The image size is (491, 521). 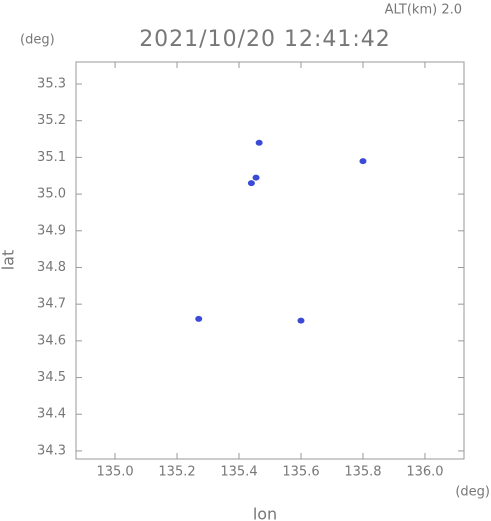 I want to click on y-axis-label: lat, so click(x=9, y=260).